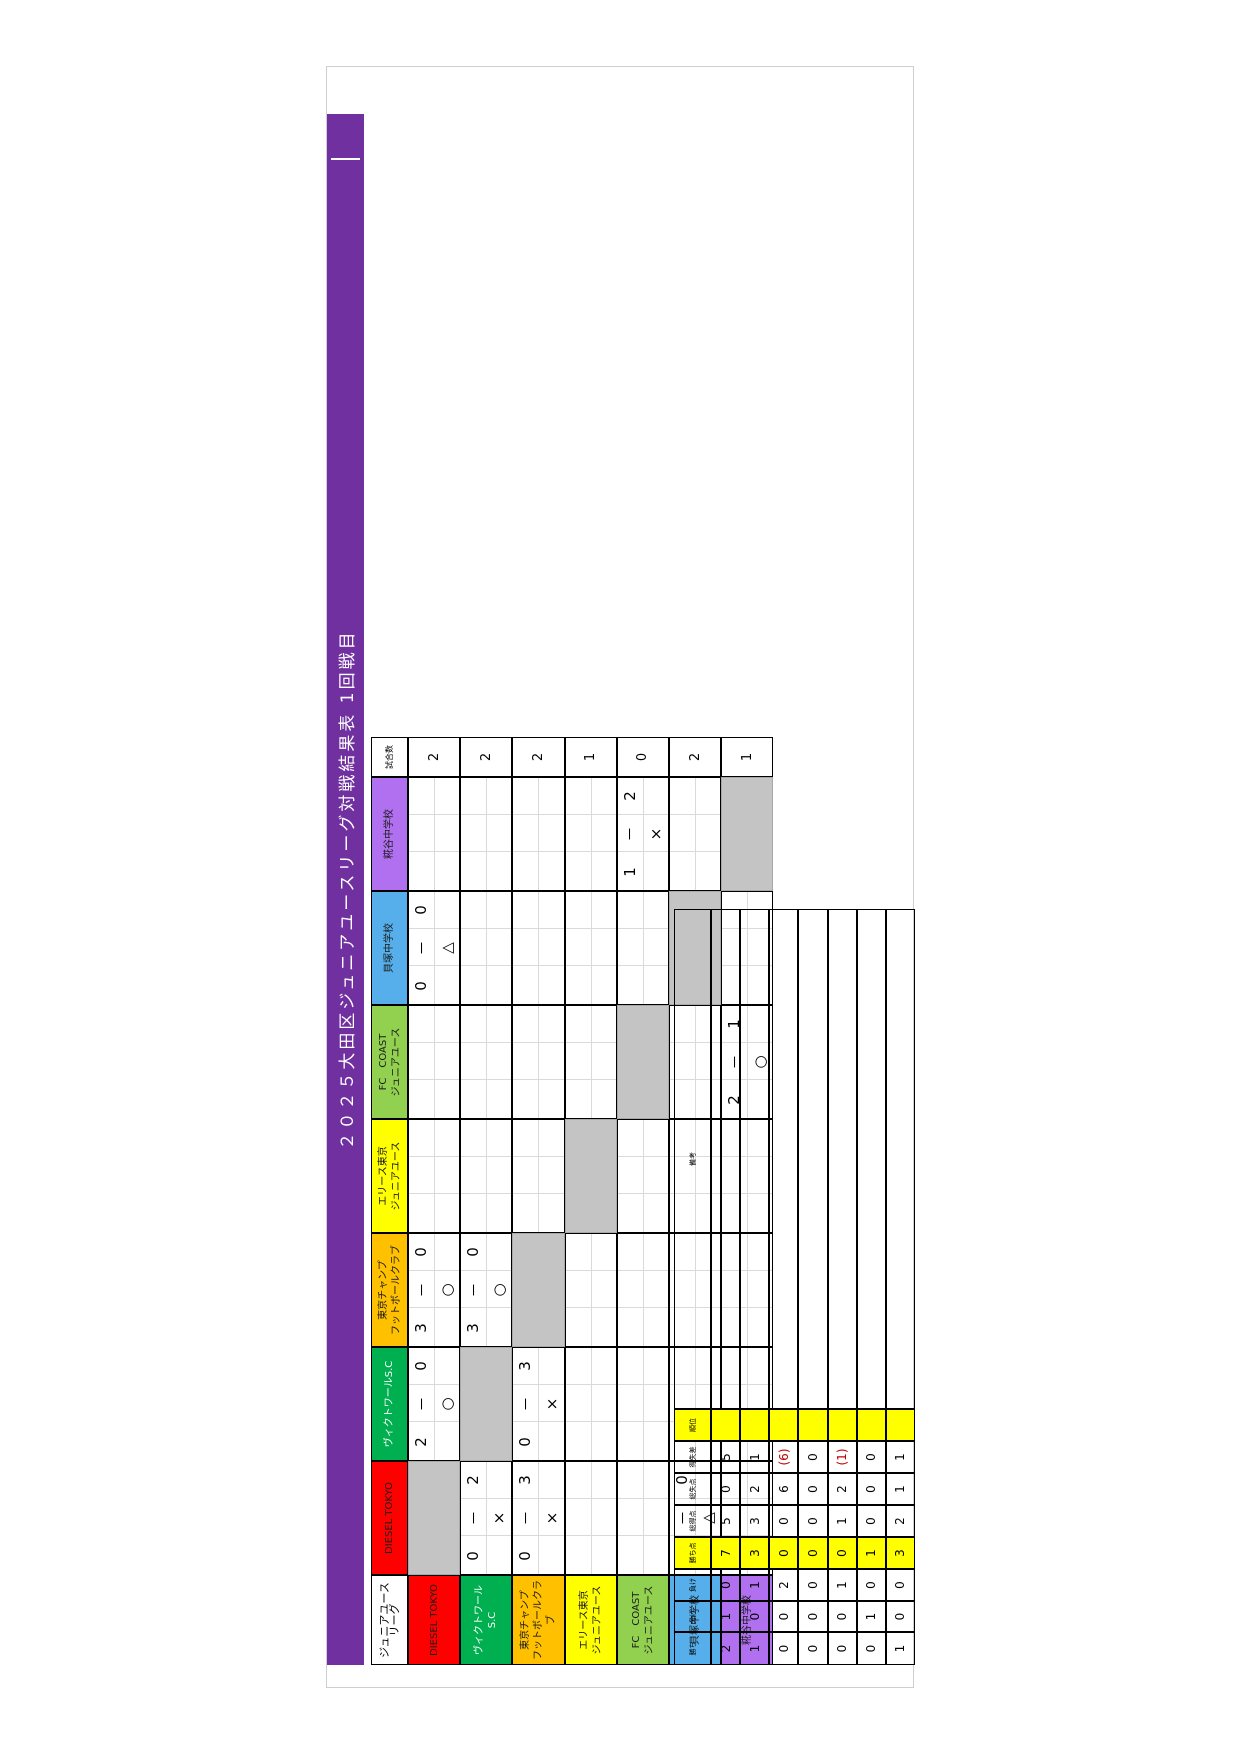 This screenshot has width=1240, height=1754. Describe the element at coordinates (499, 1290) in the screenshot. I see `result-mark: ○` at that location.